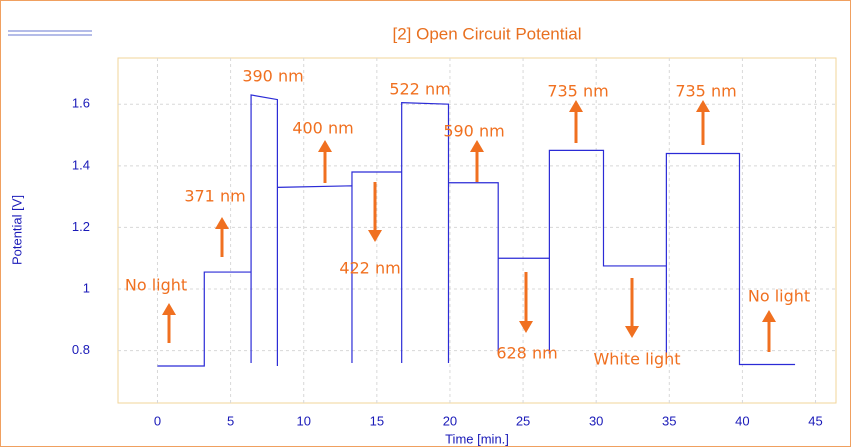  I want to click on annotation: 628 nm, so click(526, 353).